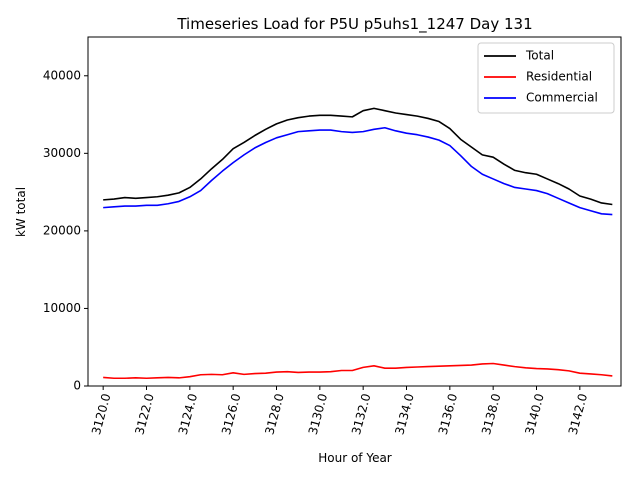 The image size is (640, 480). Describe the element at coordinates (559, 77) in the screenshot. I see `legend-label-residential: Residential` at that location.